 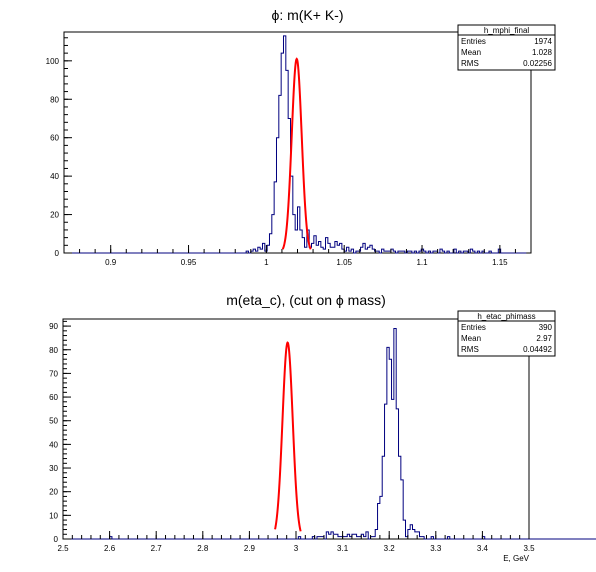 What do you see at coordinates (266, 262) in the screenshot?
I see `x-tick-label: 1` at bounding box center [266, 262].